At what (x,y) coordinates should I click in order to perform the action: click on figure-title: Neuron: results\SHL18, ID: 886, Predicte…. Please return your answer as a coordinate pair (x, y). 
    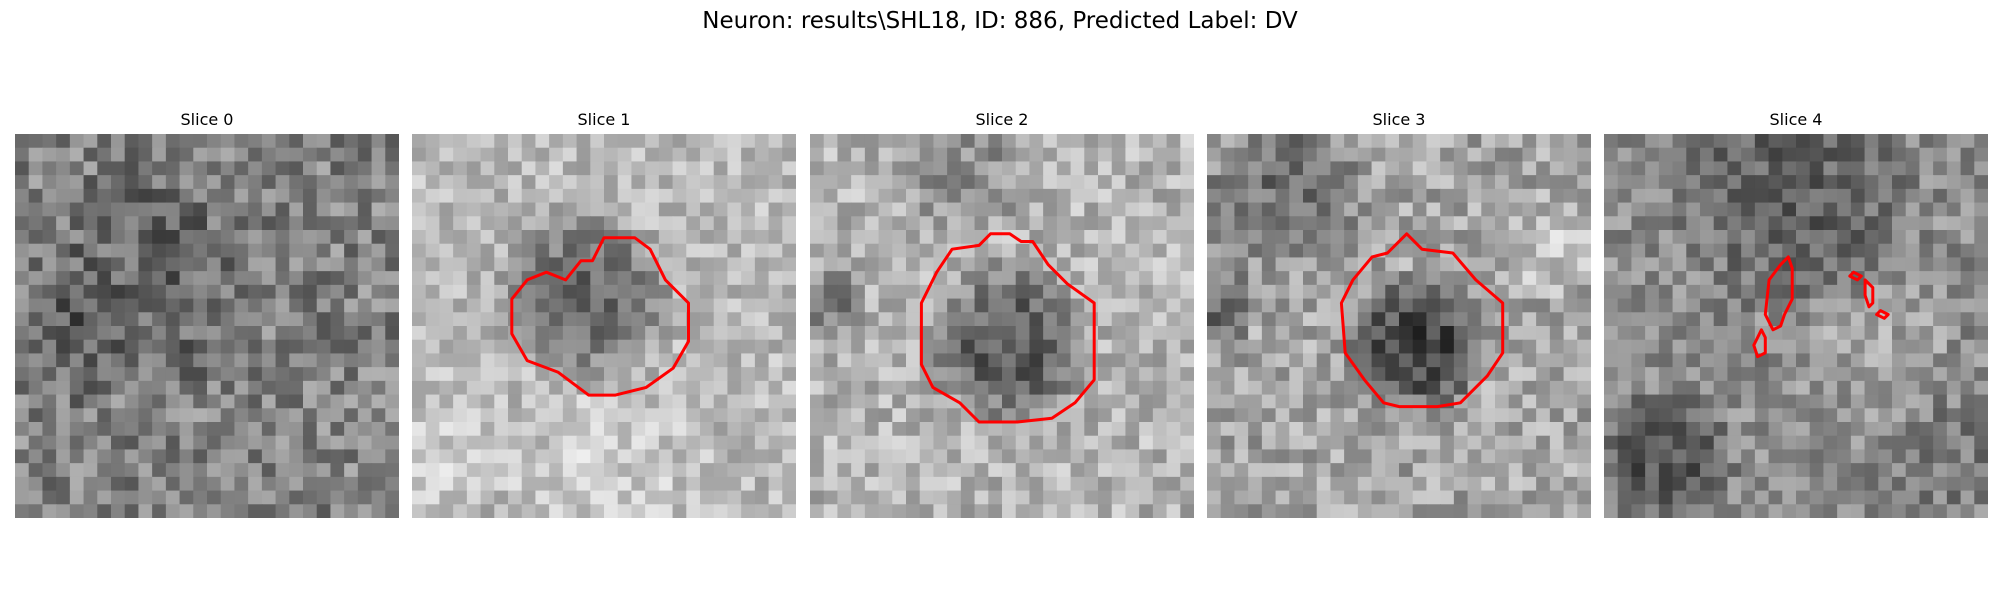
    Looking at the image, I should click on (1000, 21).